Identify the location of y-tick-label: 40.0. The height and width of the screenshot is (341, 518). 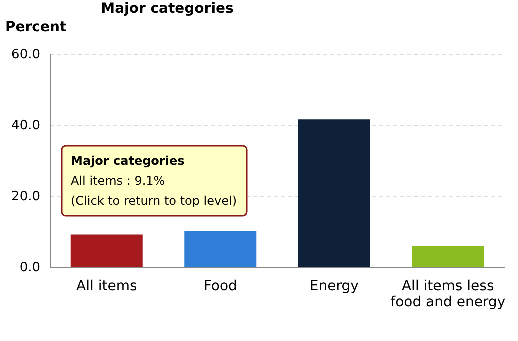
(26, 126).